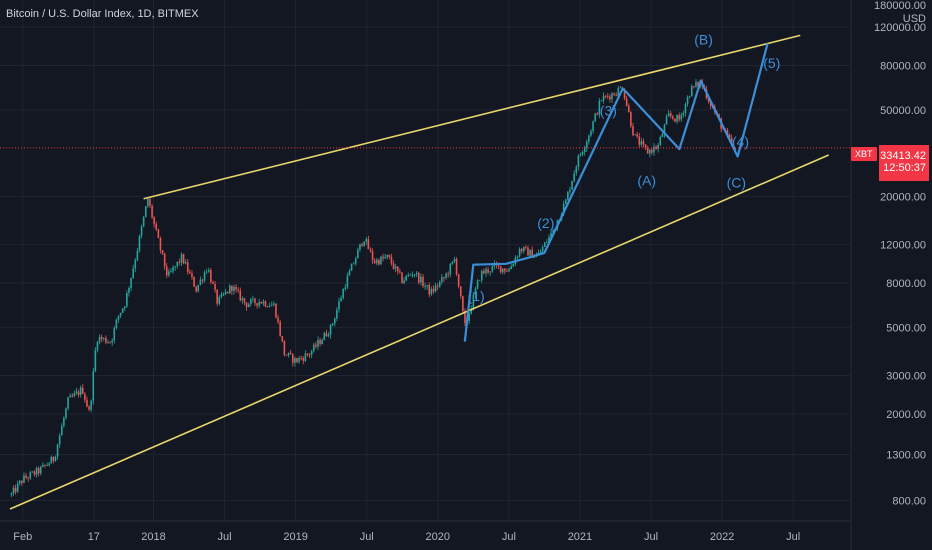 Image resolution: width=932 pixels, height=550 pixels. I want to click on y-tick-label: 8000.00, so click(906, 284).